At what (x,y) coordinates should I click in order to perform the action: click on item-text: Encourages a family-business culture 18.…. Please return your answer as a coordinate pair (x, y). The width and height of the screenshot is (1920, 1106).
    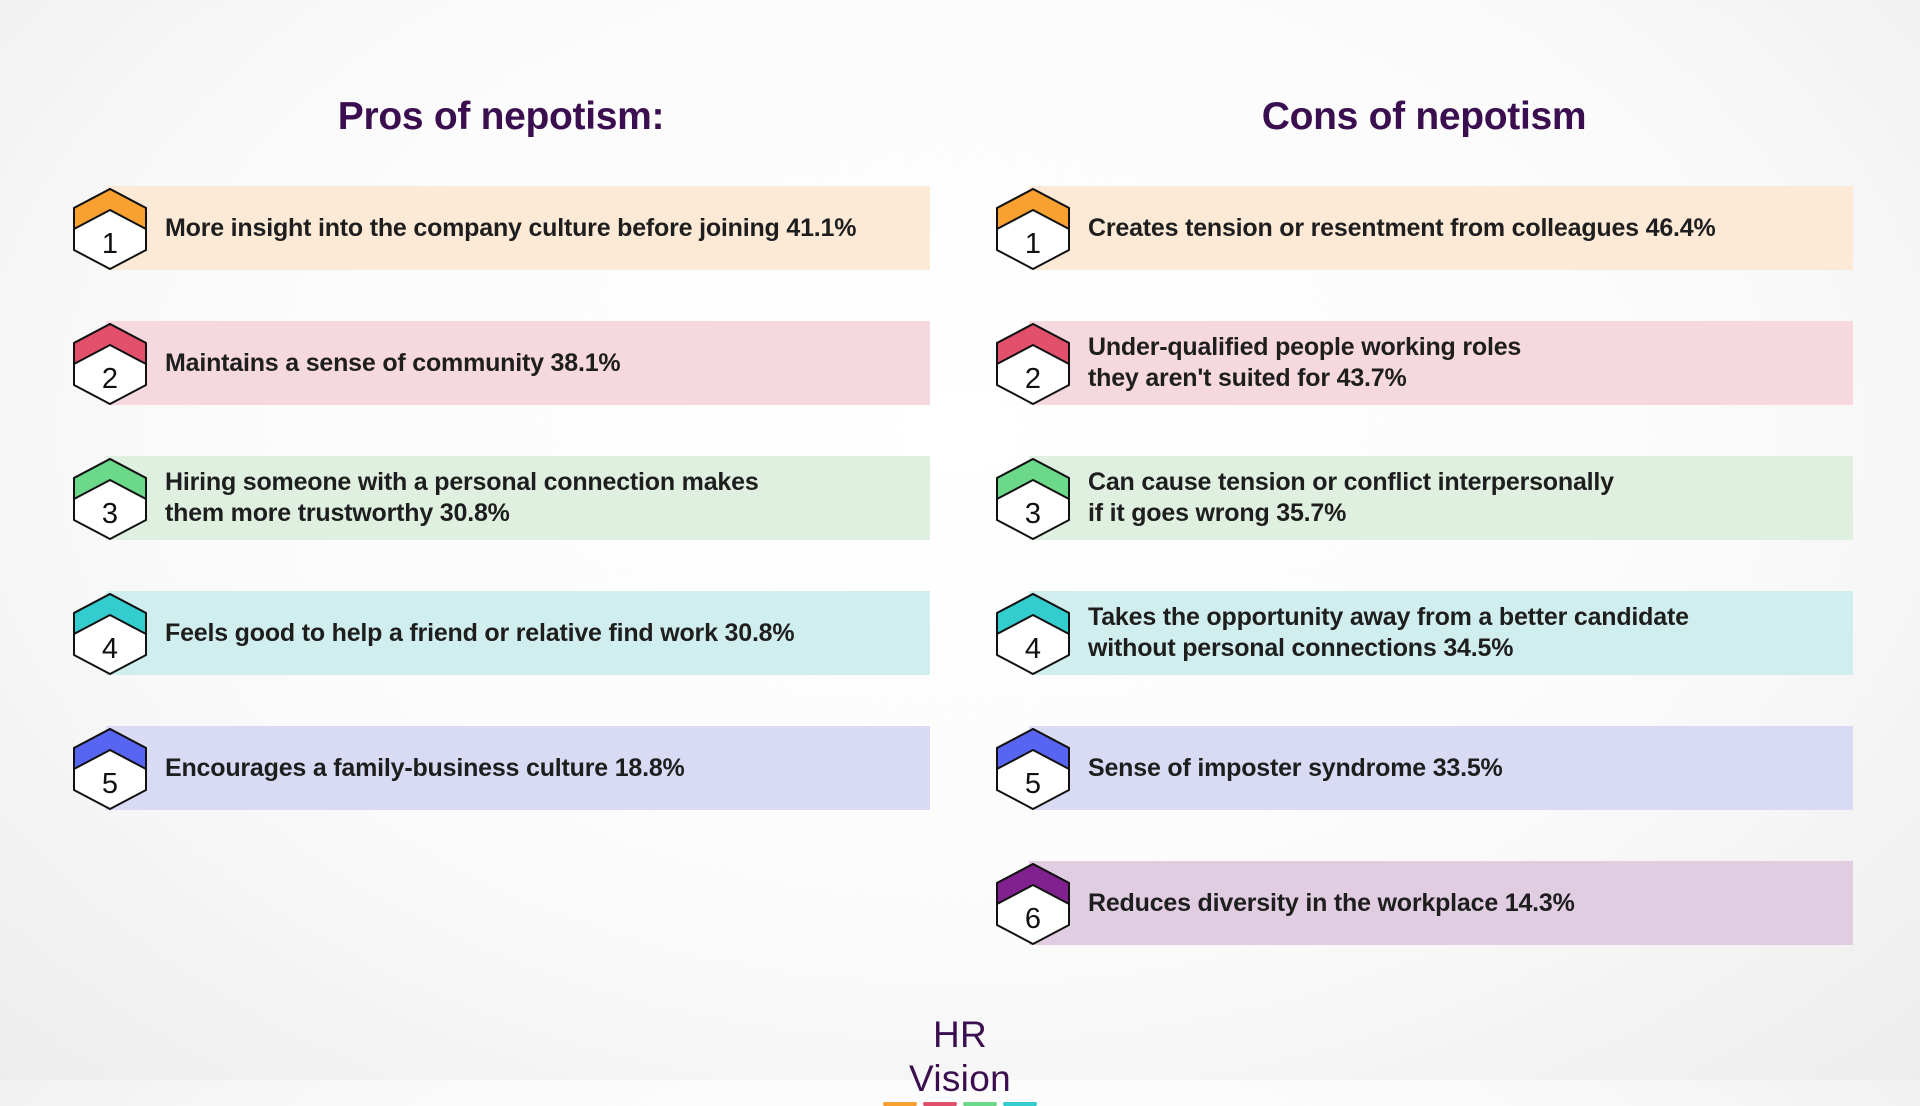
    Looking at the image, I should click on (425, 767).